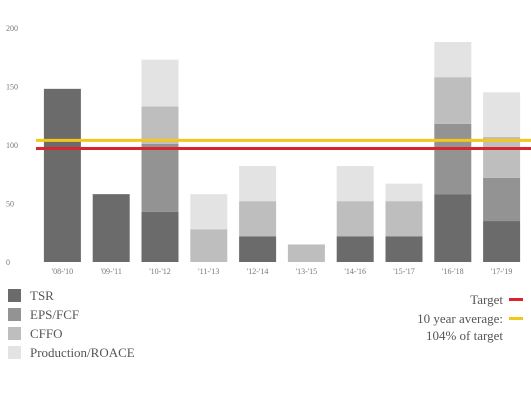 The image size is (531, 394). What do you see at coordinates (14, 314) in the screenshot?
I see `legend-swatch-eps-fcf` at bounding box center [14, 314].